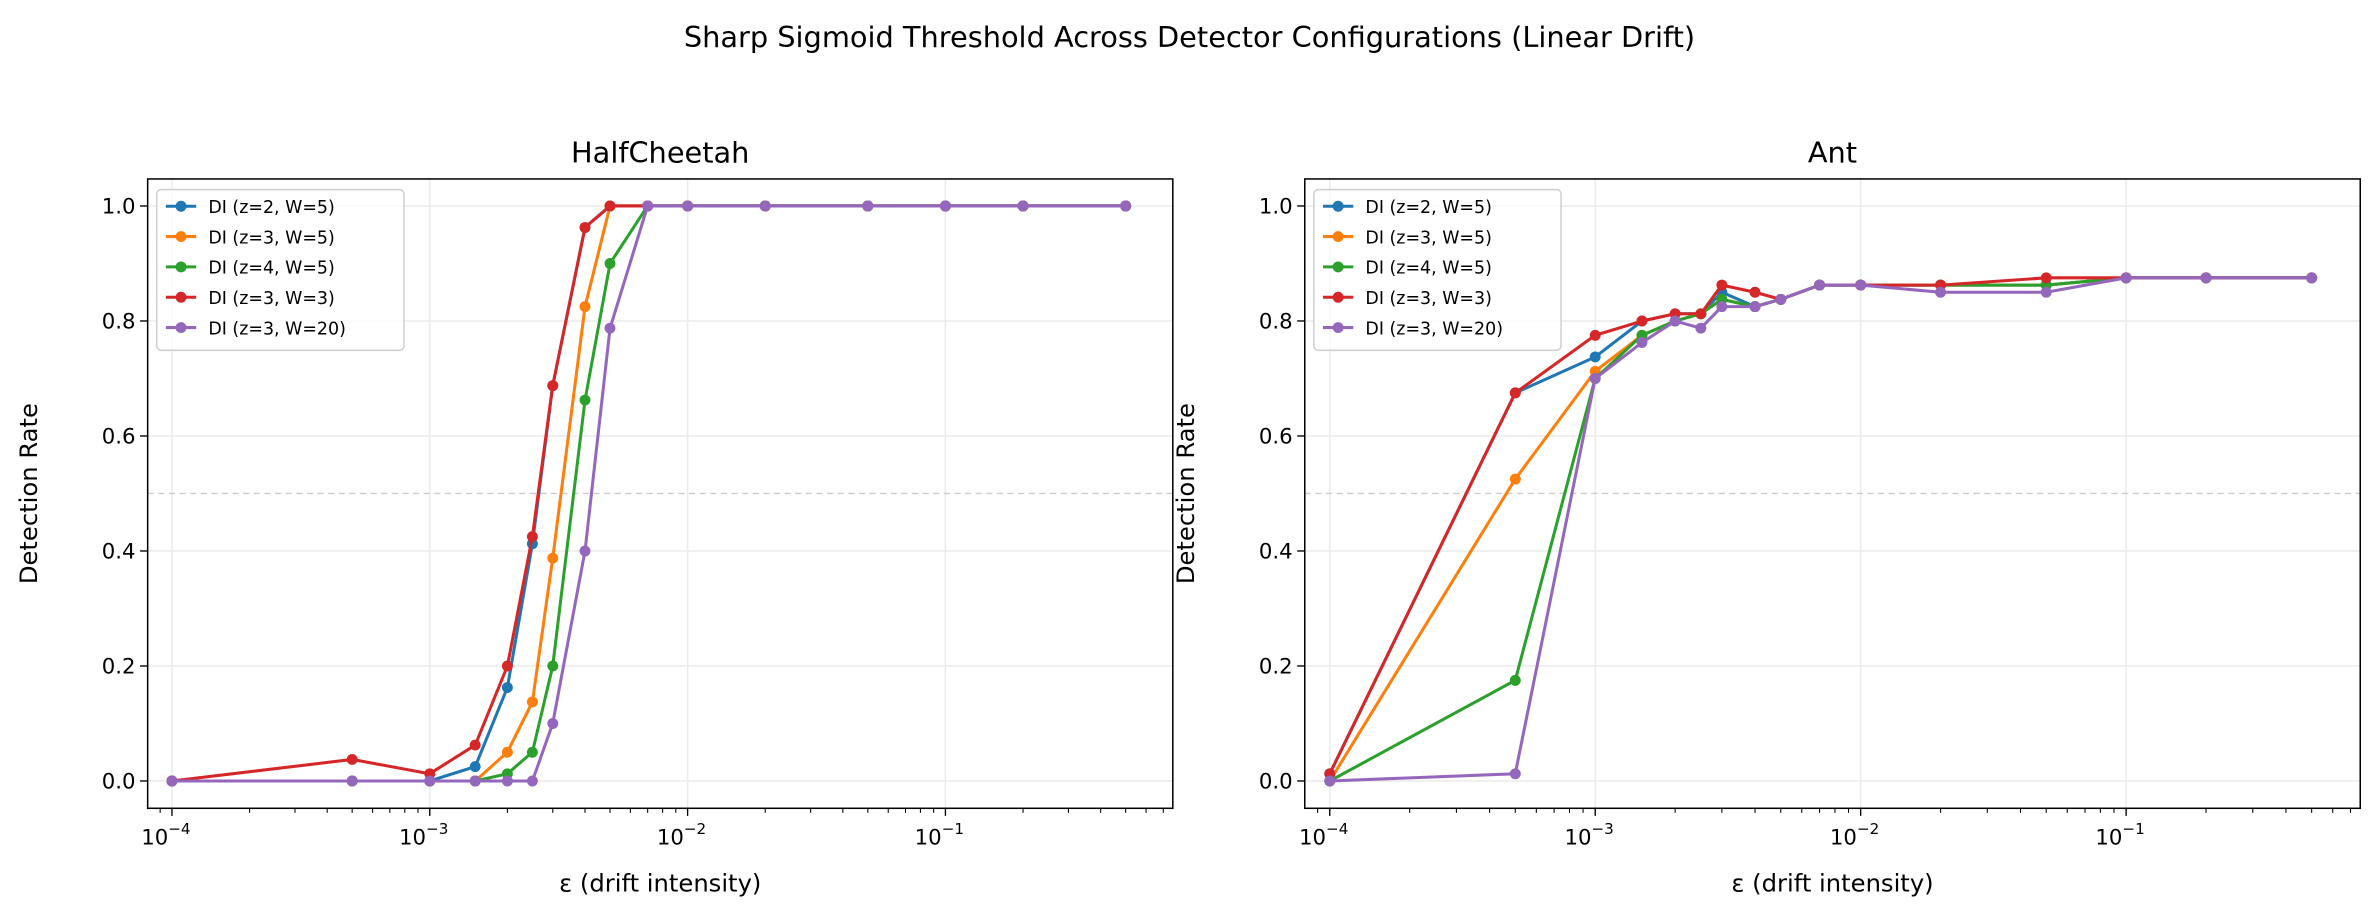 The height and width of the screenshot is (919, 2379). Describe the element at coordinates (271, 299) in the screenshot. I see `legend-label: DI (z=3, W=3)` at that location.